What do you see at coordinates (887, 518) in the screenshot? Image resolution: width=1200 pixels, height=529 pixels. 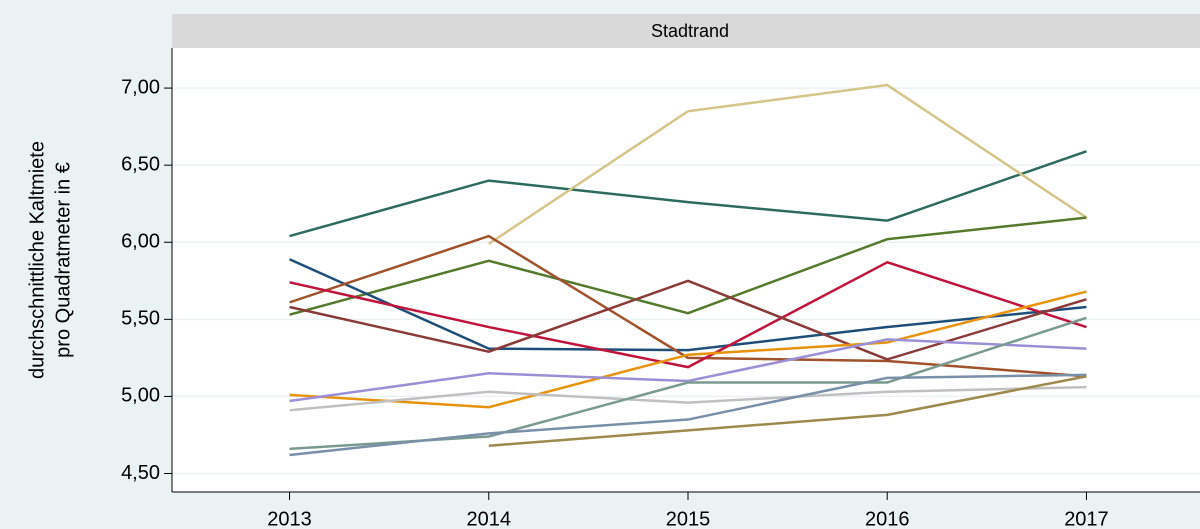 I see `x-tick-label: 2016` at bounding box center [887, 518].